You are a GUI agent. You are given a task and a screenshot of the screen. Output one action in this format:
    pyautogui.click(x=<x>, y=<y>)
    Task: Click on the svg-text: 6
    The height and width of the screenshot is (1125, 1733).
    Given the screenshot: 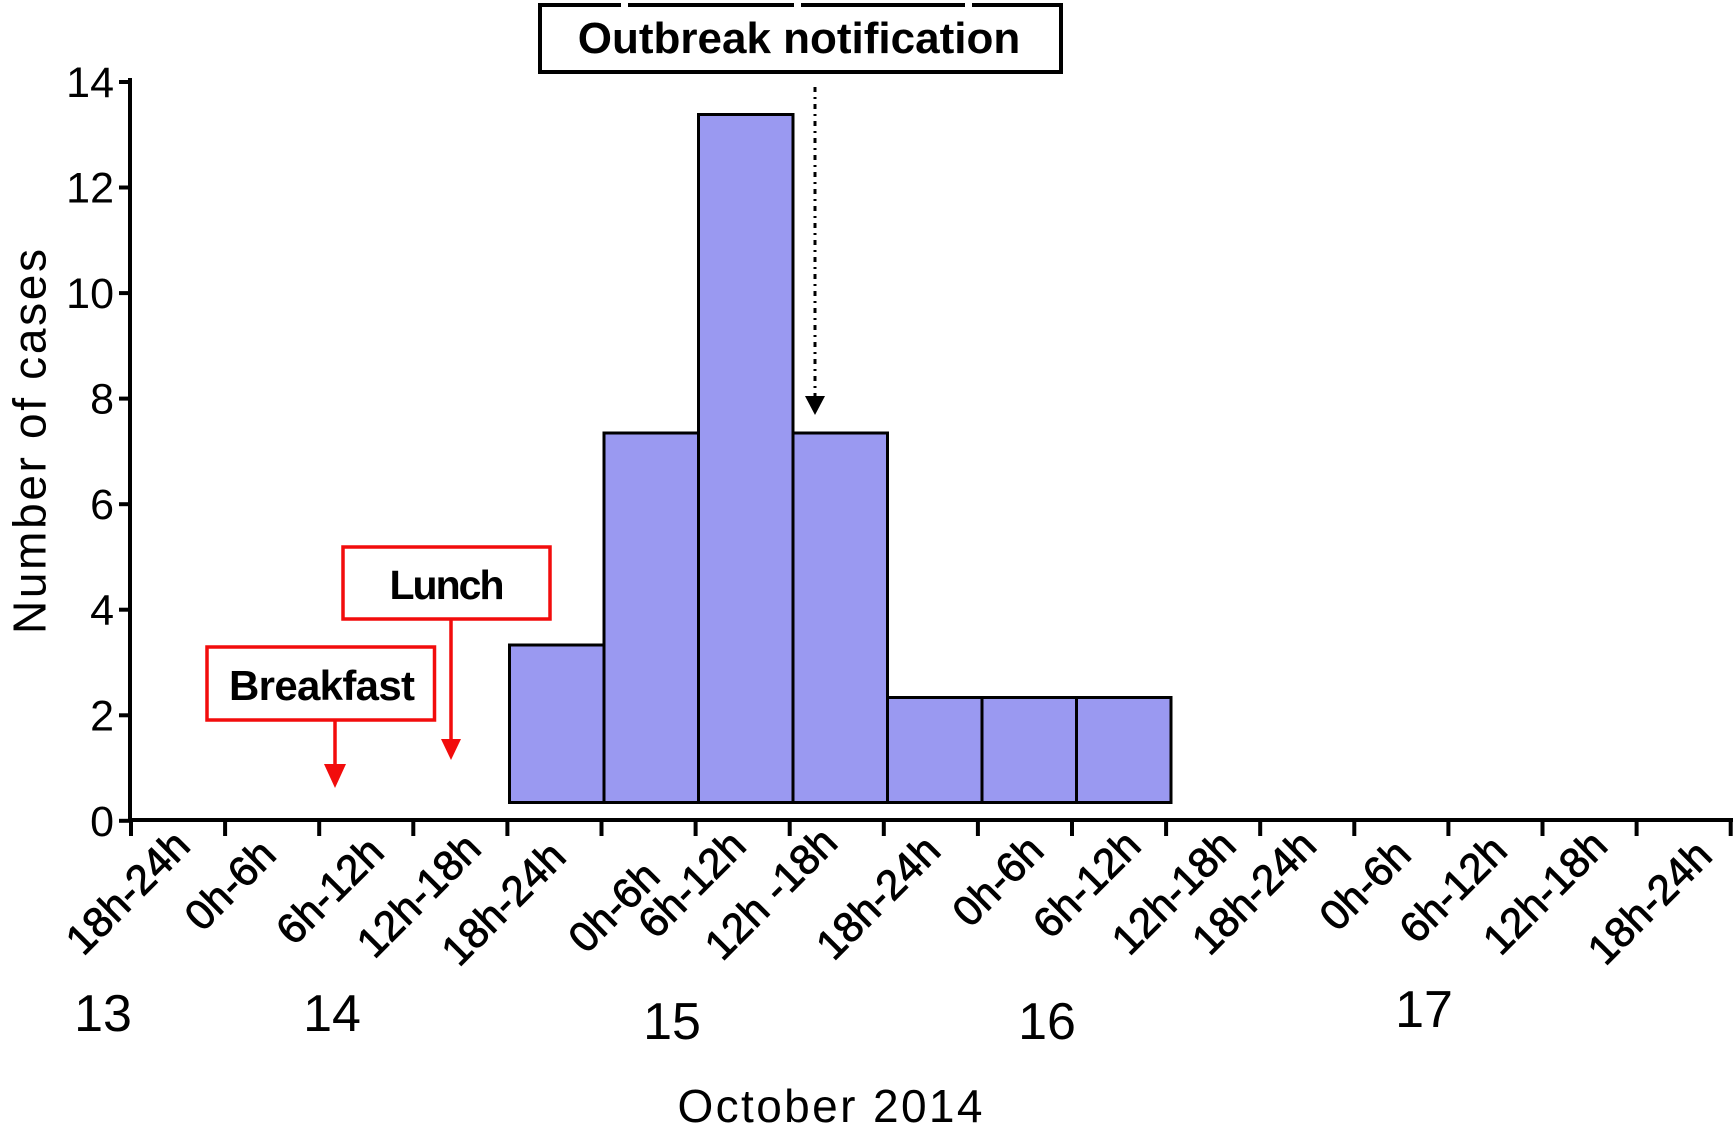 What is the action you would take?
    pyautogui.click(x=102, y=505)
    